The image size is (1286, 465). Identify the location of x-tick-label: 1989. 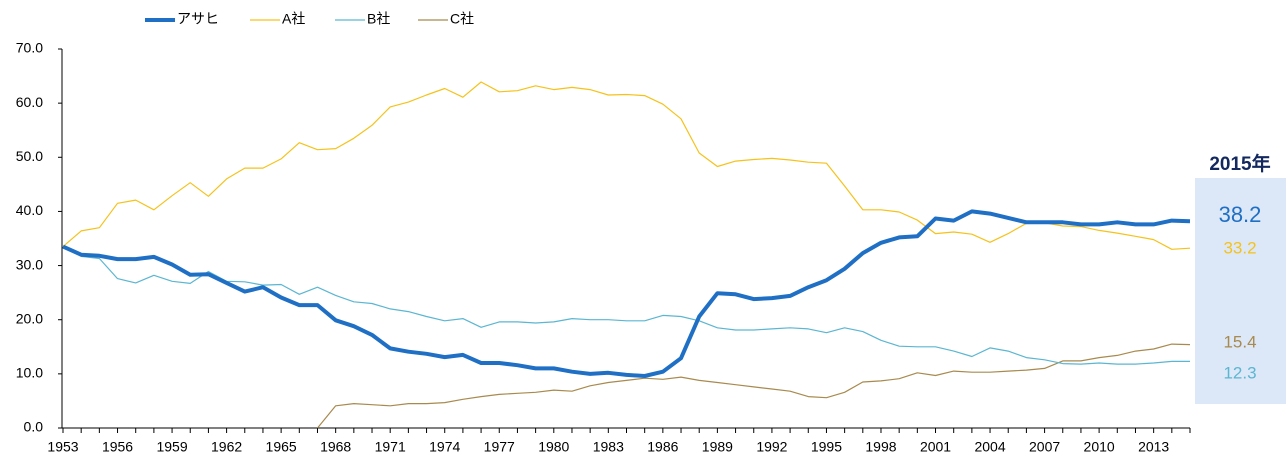
(717, 447).